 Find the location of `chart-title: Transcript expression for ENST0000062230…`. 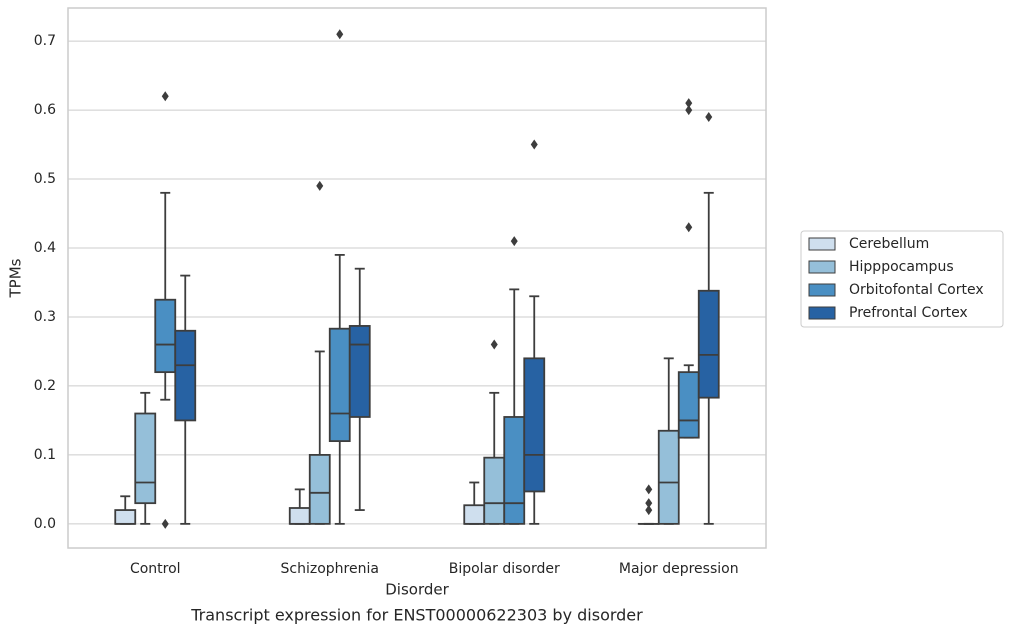

chart-title: Transcript expression for ENST0000062230… is located at coordinates (416, 615).